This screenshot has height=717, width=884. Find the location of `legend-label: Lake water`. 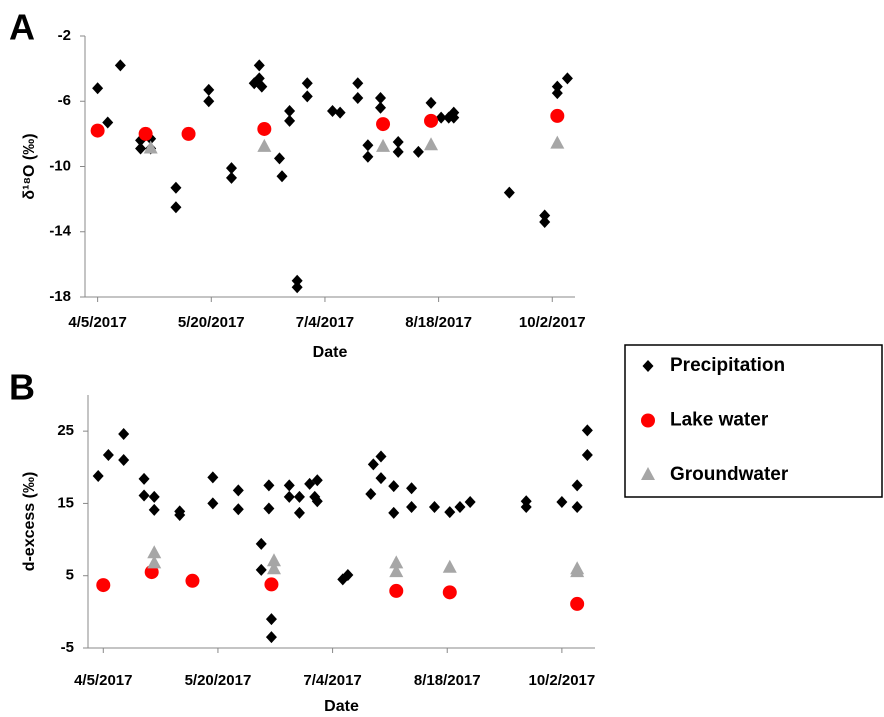

legend-label: Lake water is located at coordinates (719, 420).